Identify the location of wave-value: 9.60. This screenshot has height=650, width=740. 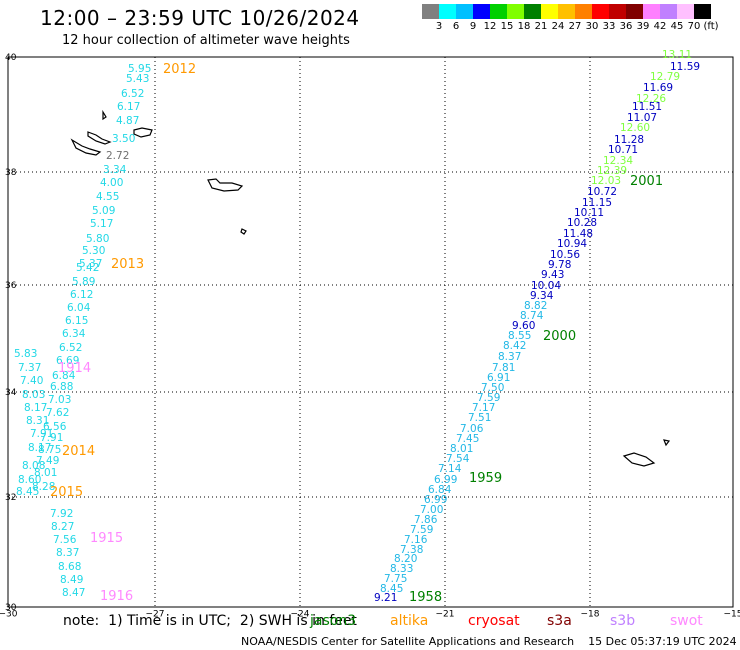
(523, 326).